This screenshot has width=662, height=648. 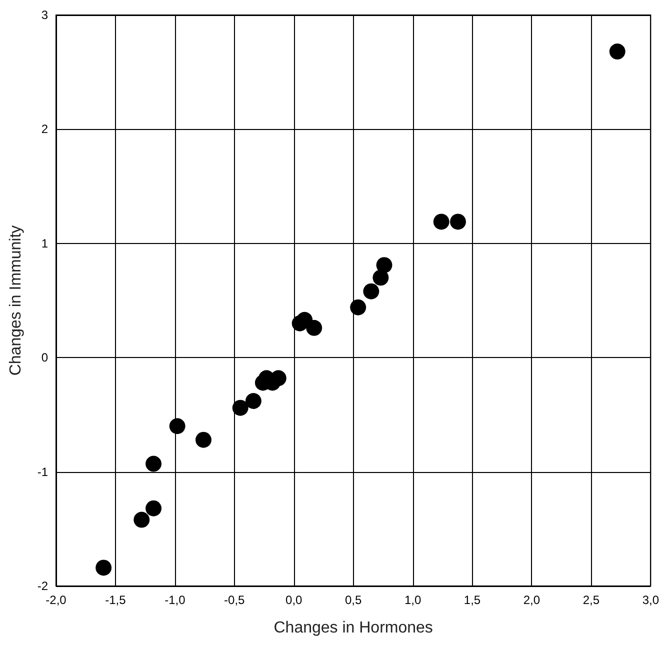 I want to click on y-tick-label: 3, so click(x=44, y=15).